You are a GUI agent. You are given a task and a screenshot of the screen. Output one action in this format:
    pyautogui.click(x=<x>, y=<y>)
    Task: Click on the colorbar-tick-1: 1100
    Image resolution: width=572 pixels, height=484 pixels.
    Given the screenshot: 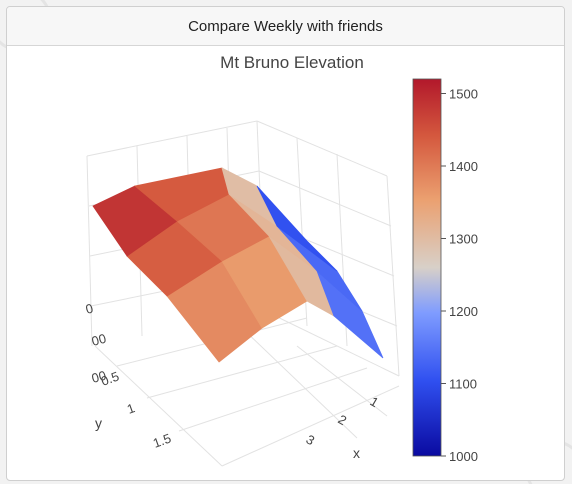 What is the action you would take?
    pyautogui.click(x=463, y=384)
    